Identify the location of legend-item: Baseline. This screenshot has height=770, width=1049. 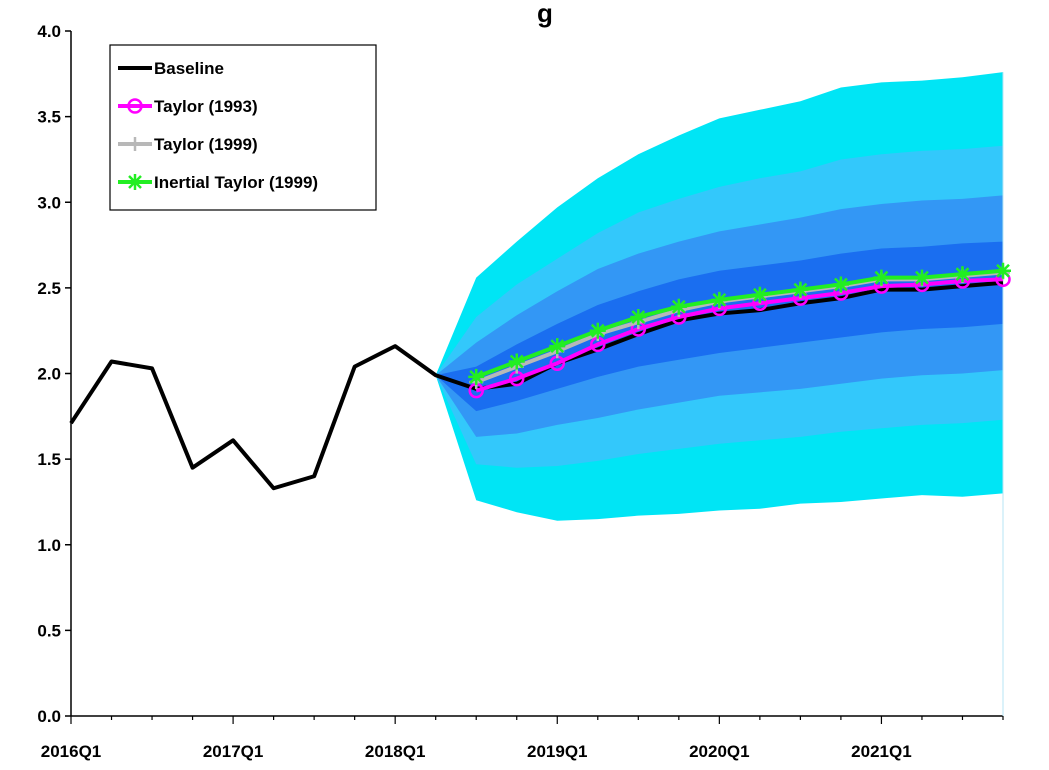
(171, 68).